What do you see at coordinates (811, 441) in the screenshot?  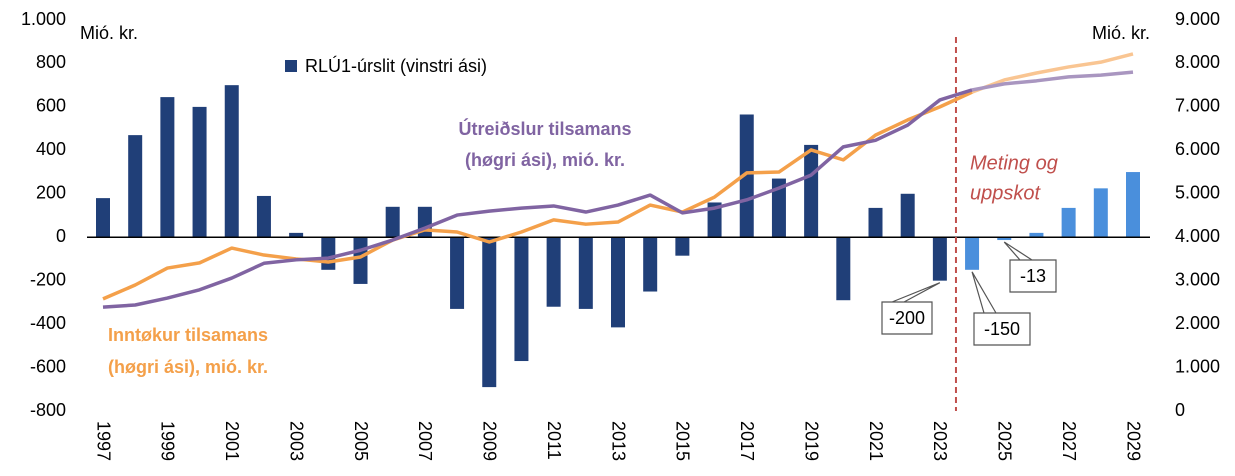 I see `x-tick-label: 2019` at bounding box center [811, 441].